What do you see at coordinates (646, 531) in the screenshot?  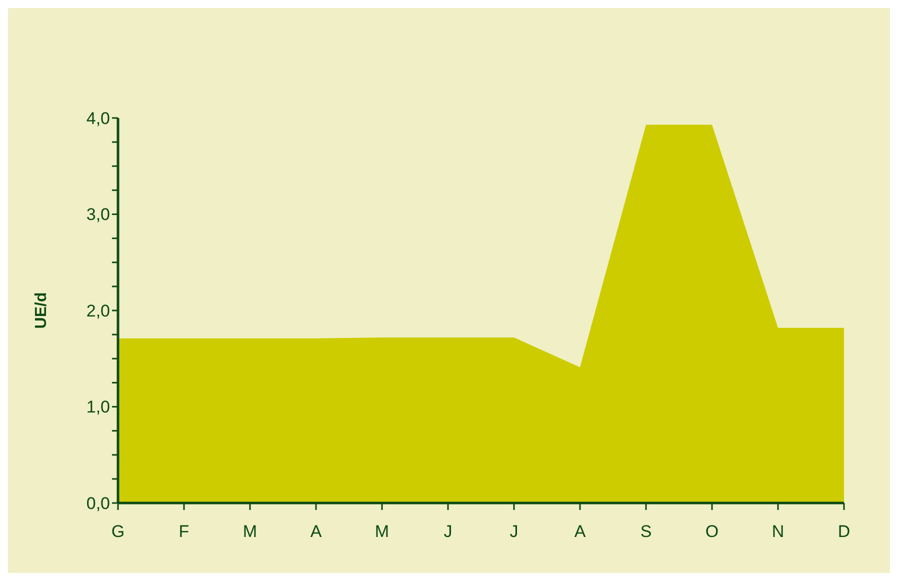 I see `x-tick-label: S` at bounding box center [646, 531].